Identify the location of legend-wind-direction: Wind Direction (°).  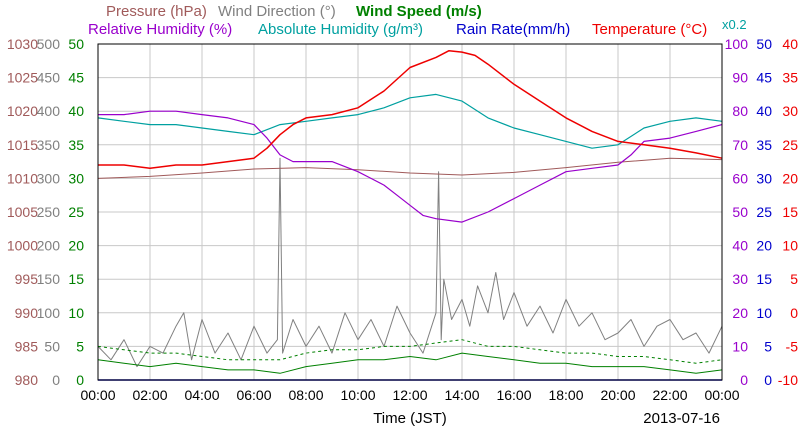
(277, 11).